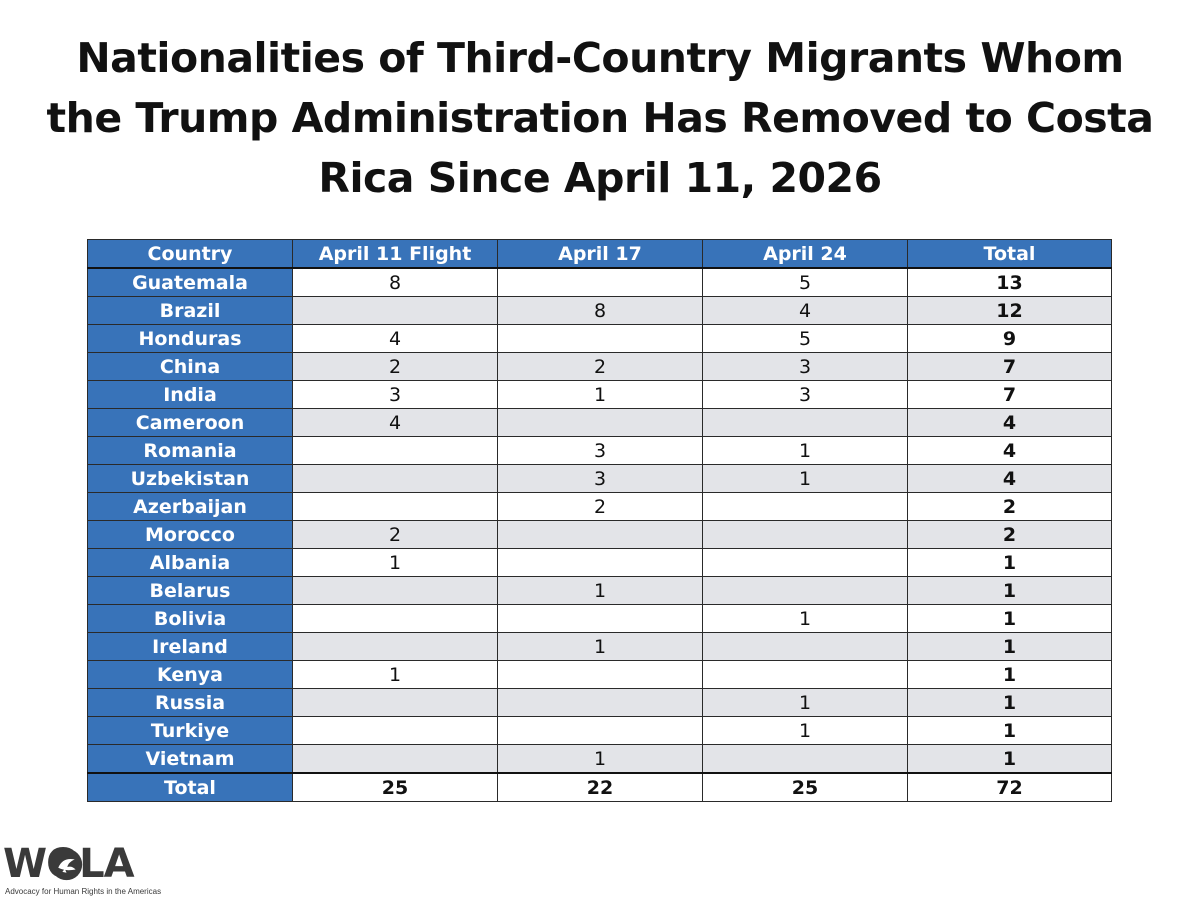  Describe the element at coordinates (599, 730) in the screenshot. I see `table-row: Turkiye 1 1` at that location.